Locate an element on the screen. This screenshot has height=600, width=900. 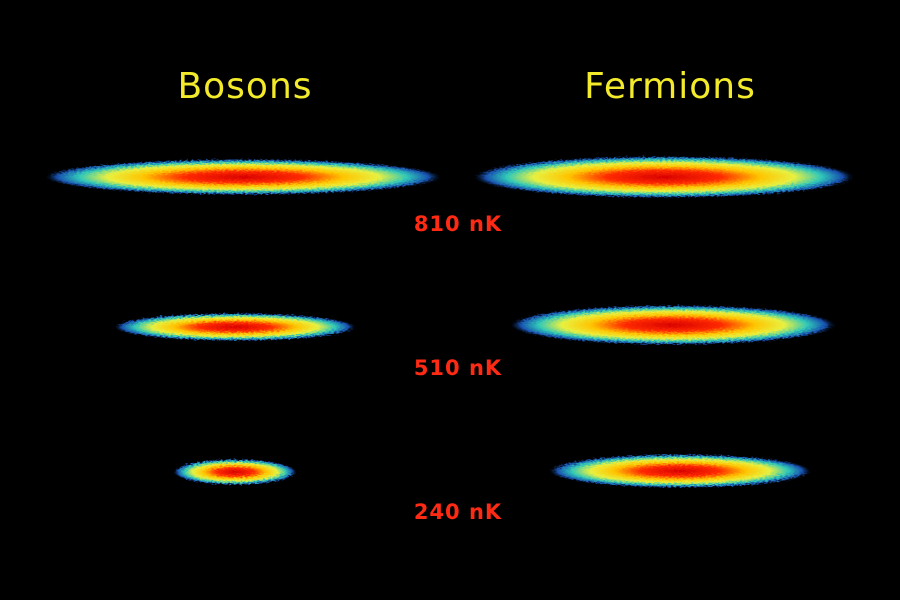
temperature-label: 810 nK is located at coordinates (458, 224).